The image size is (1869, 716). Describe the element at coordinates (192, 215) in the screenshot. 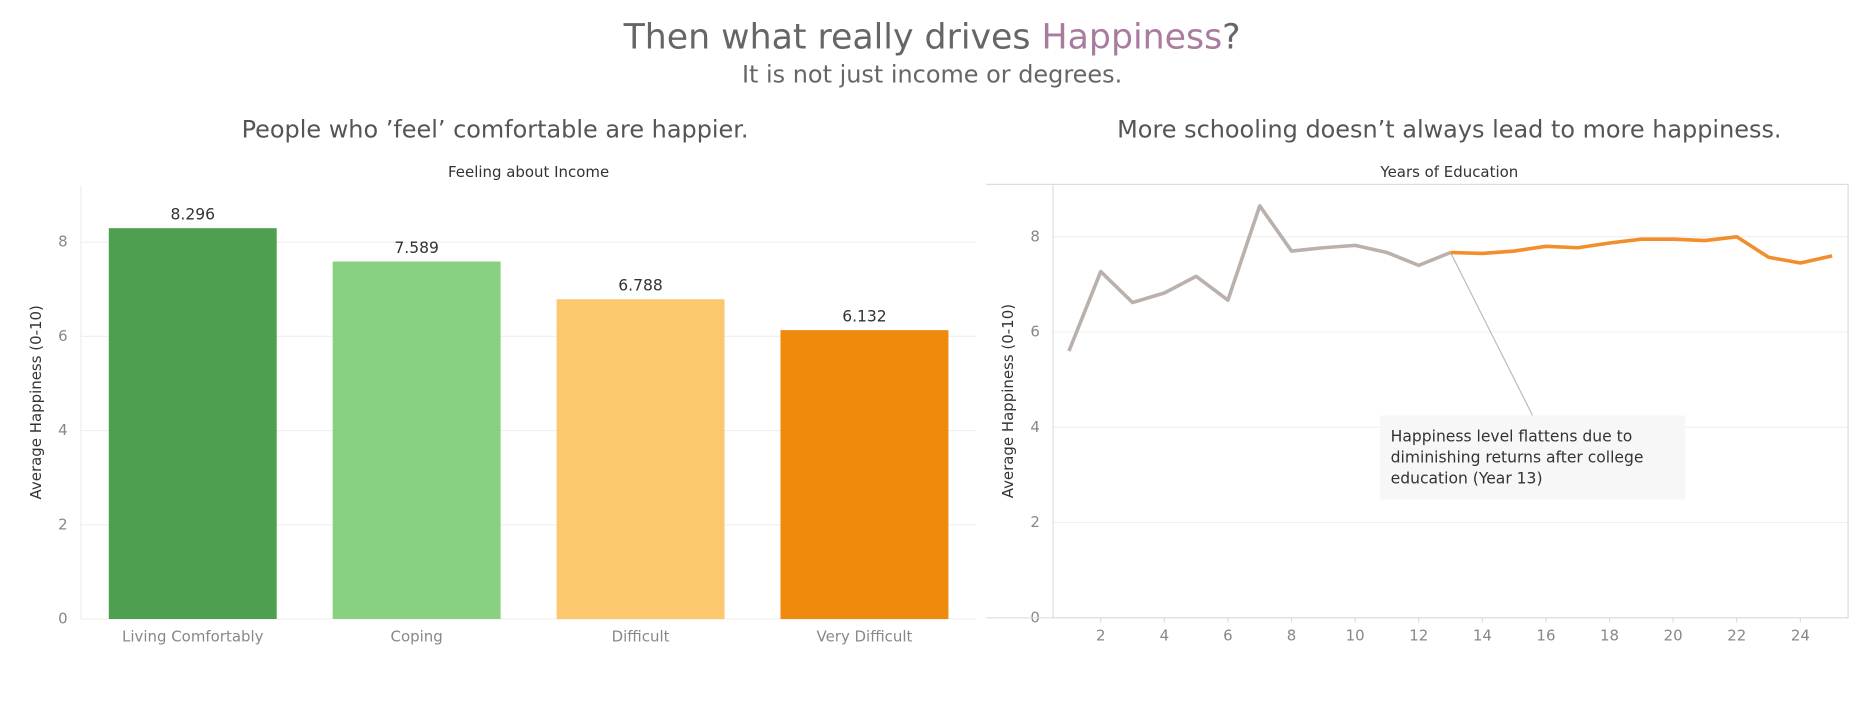

I see `data-label: 8.296` at that location.